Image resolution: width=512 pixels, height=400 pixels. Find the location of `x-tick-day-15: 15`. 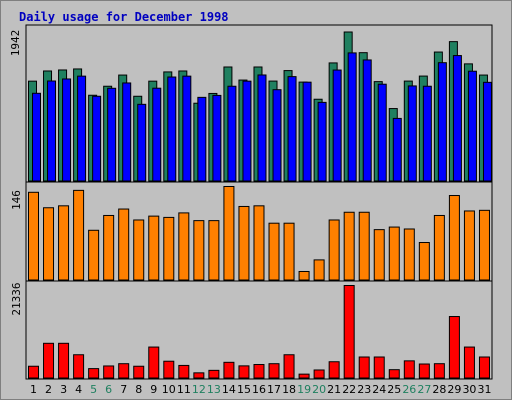

x-tick-day-15: 15 is located at coordinates (244, 389).